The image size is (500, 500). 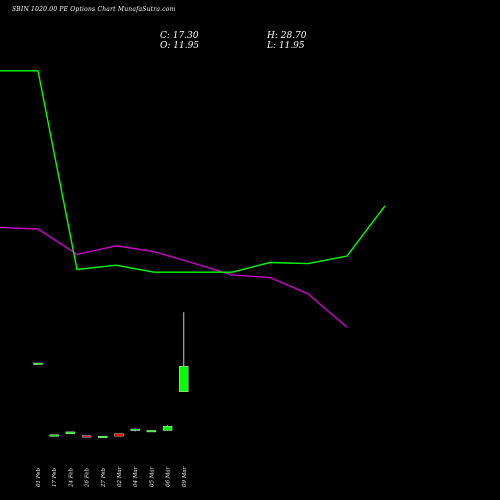 I want to click on x-tick-label: 02 Mar, so click(x=120, y=476).